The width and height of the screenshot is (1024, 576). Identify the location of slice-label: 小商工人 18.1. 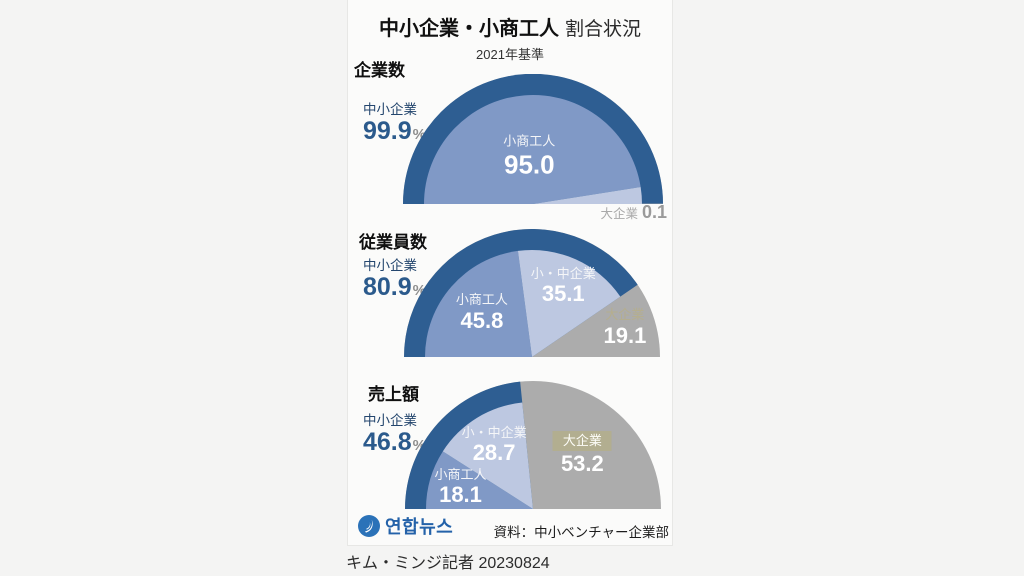
(460, 488).